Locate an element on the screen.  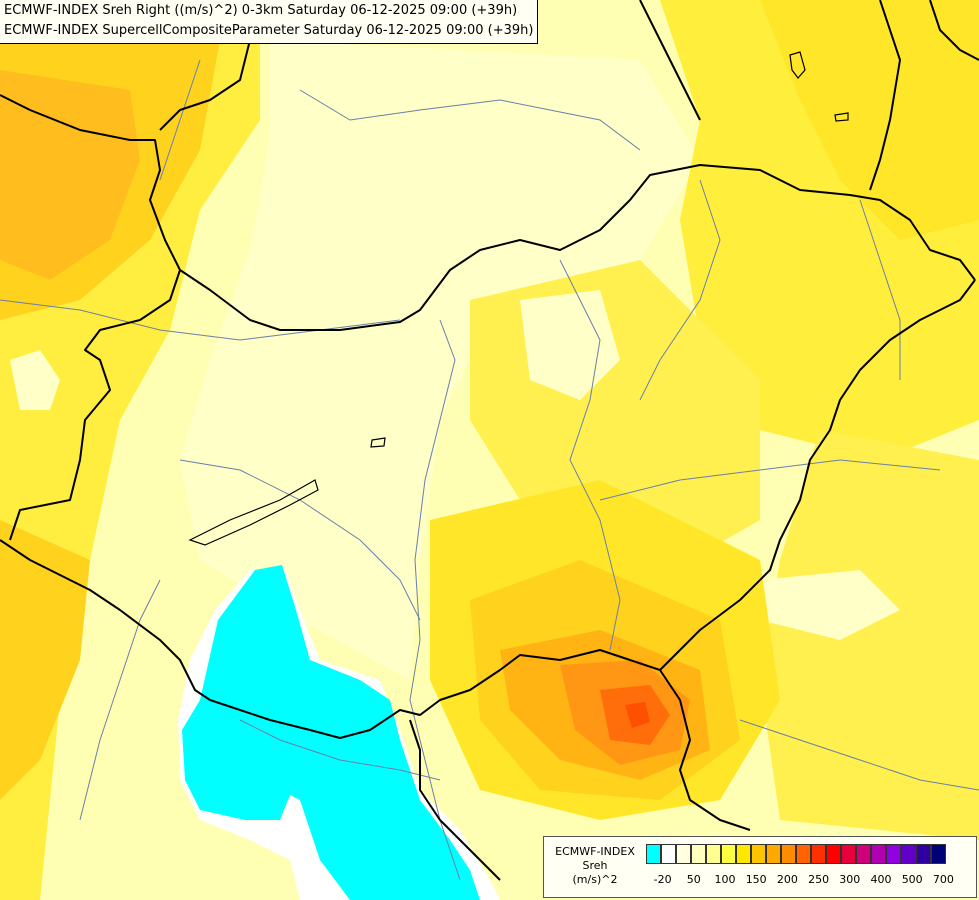
sreh-zone-northwest-deep is located at coordinates (70, 175).